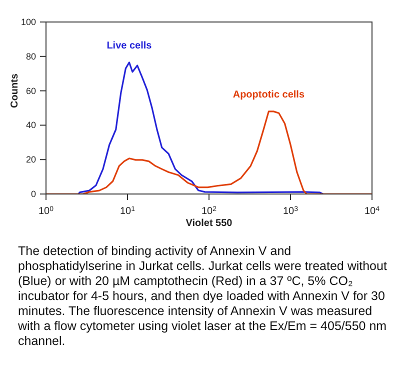 This screenshot has width=400, height=374. What do you see at coordinates (31, 56) in the screenshot?
I see `y-tick-label: 80` at bounding box center [31, 56].